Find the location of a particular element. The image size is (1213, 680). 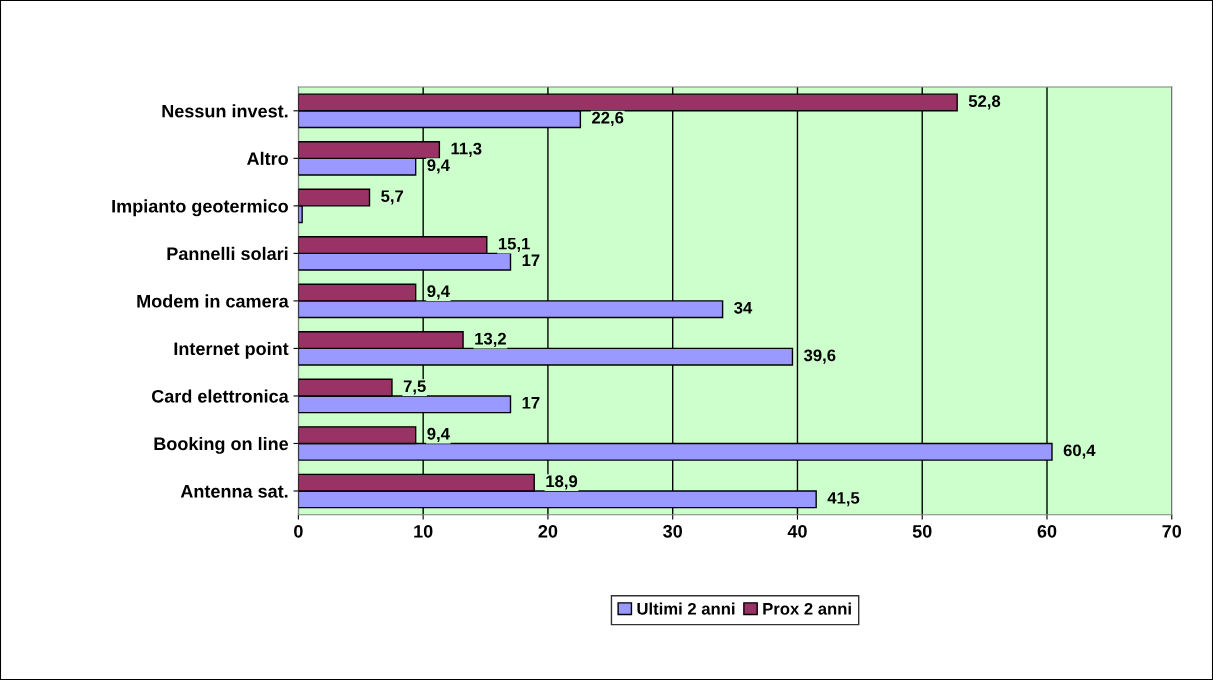

data-label: 11,3 is located at coordinates (466, 149).